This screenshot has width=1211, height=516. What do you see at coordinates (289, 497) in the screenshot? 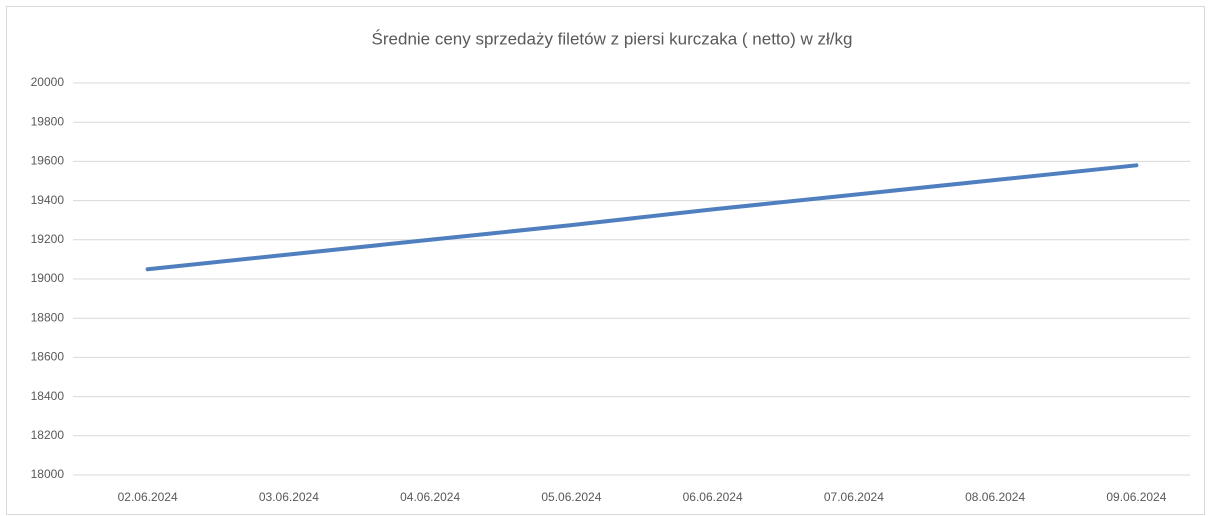
I see `x-tick-label: 03.06.2024` at bounding box center [289, 497].